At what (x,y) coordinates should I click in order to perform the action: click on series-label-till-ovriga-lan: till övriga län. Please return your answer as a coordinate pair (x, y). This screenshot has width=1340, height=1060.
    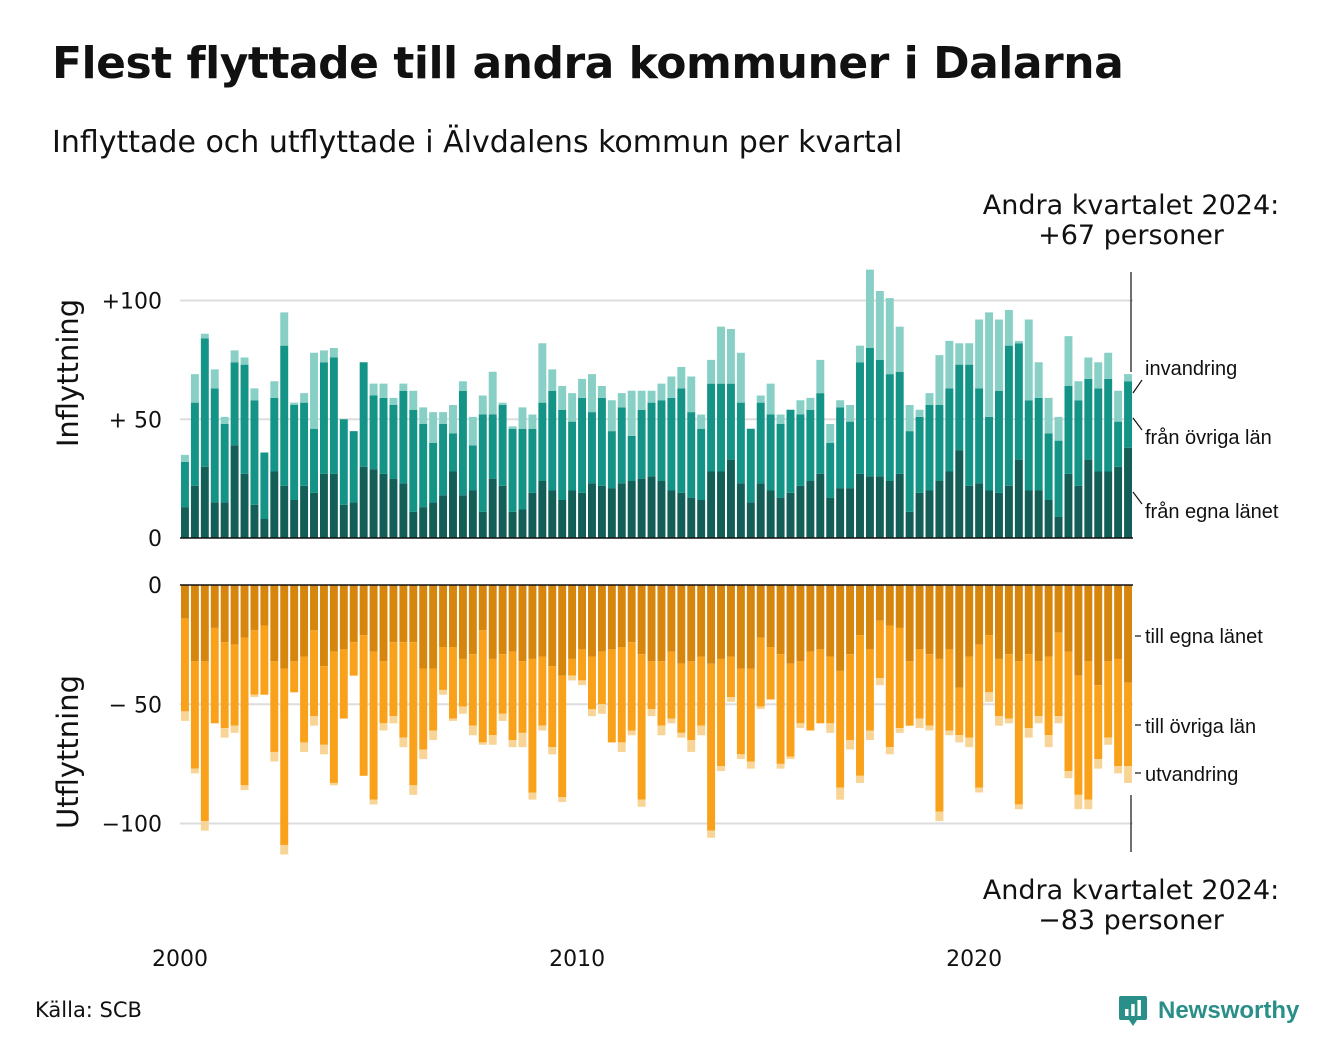
    Looking at the image, I should click on (1200, 727).